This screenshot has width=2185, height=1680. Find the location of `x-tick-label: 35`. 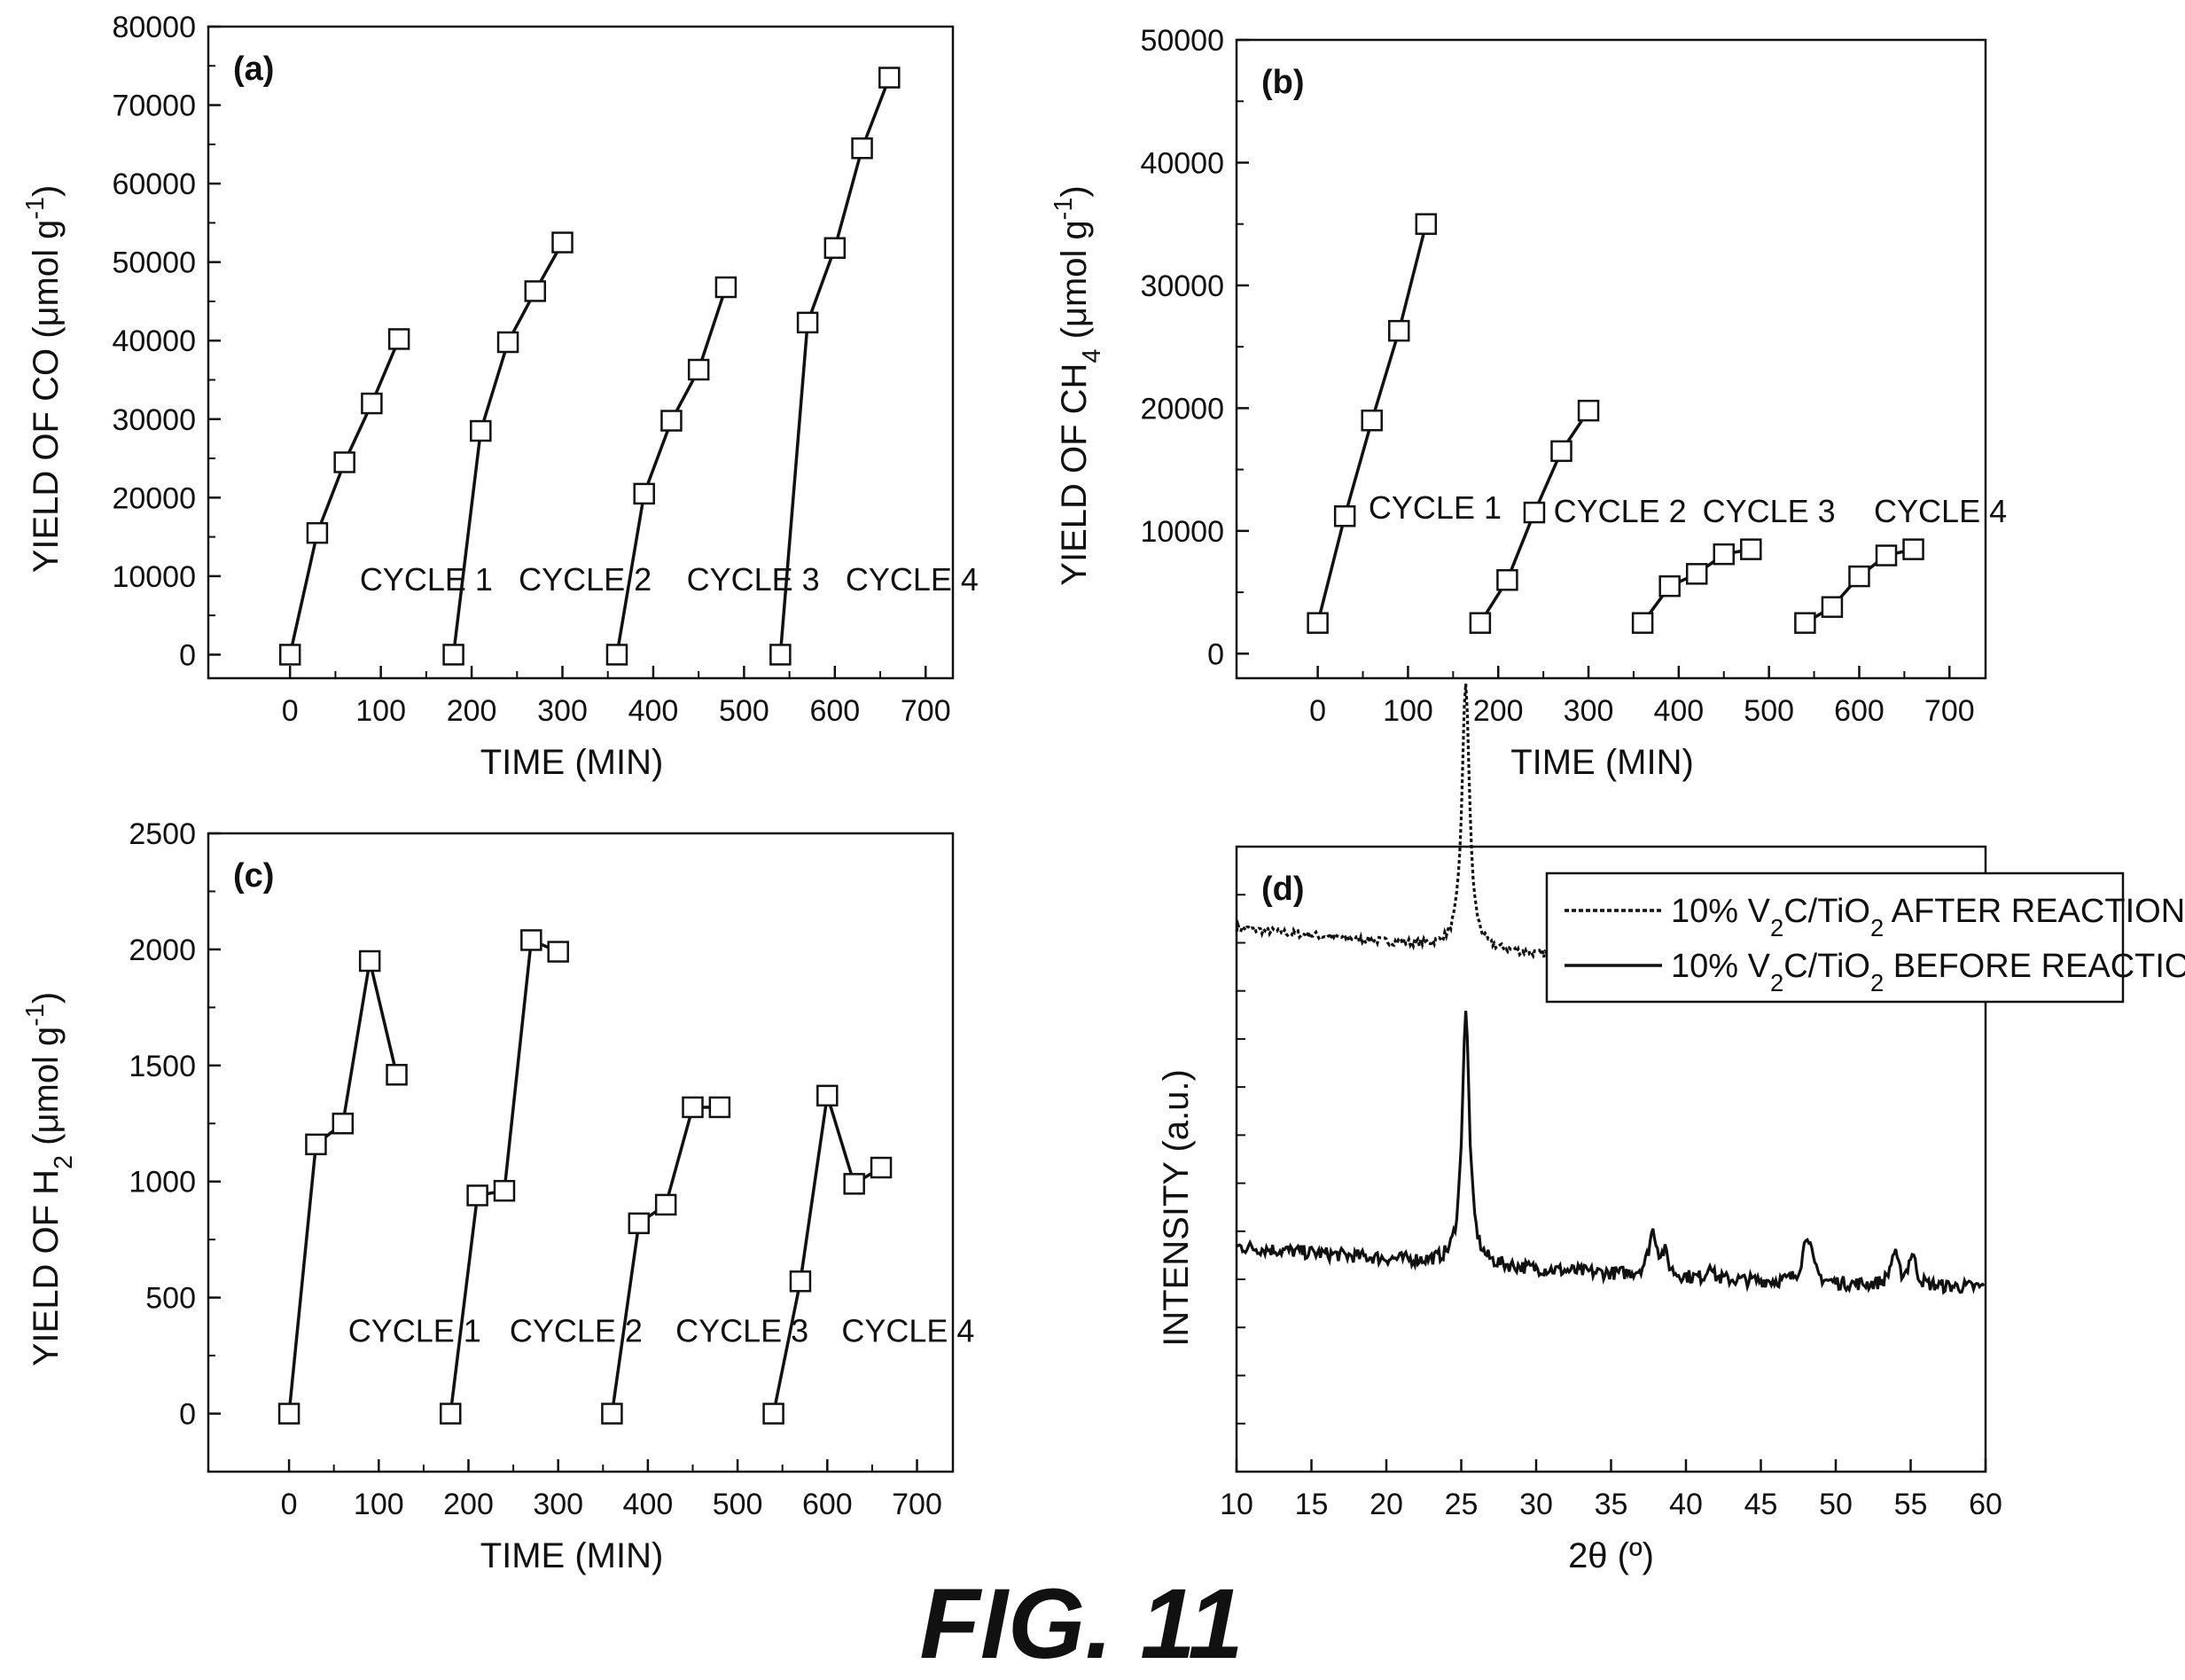

x-tick-label: 35 is located at coordinates (1611, 1504).